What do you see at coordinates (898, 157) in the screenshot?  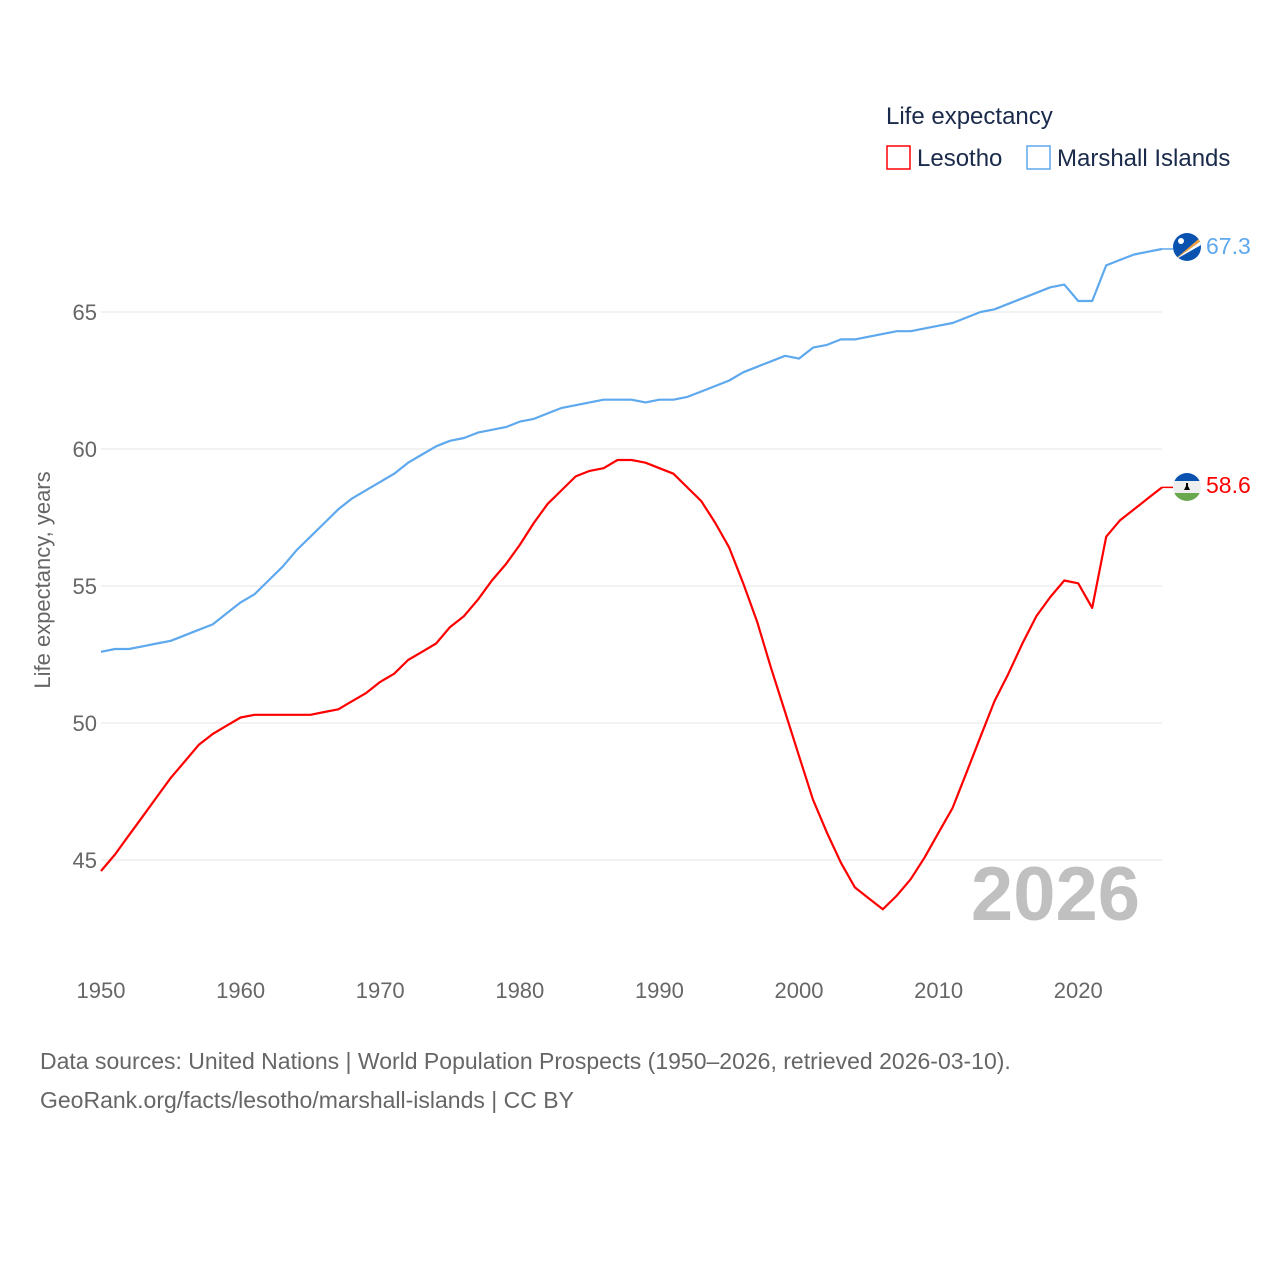 I see `legend-swatch-lesotho` at bounding box center [898, 157].